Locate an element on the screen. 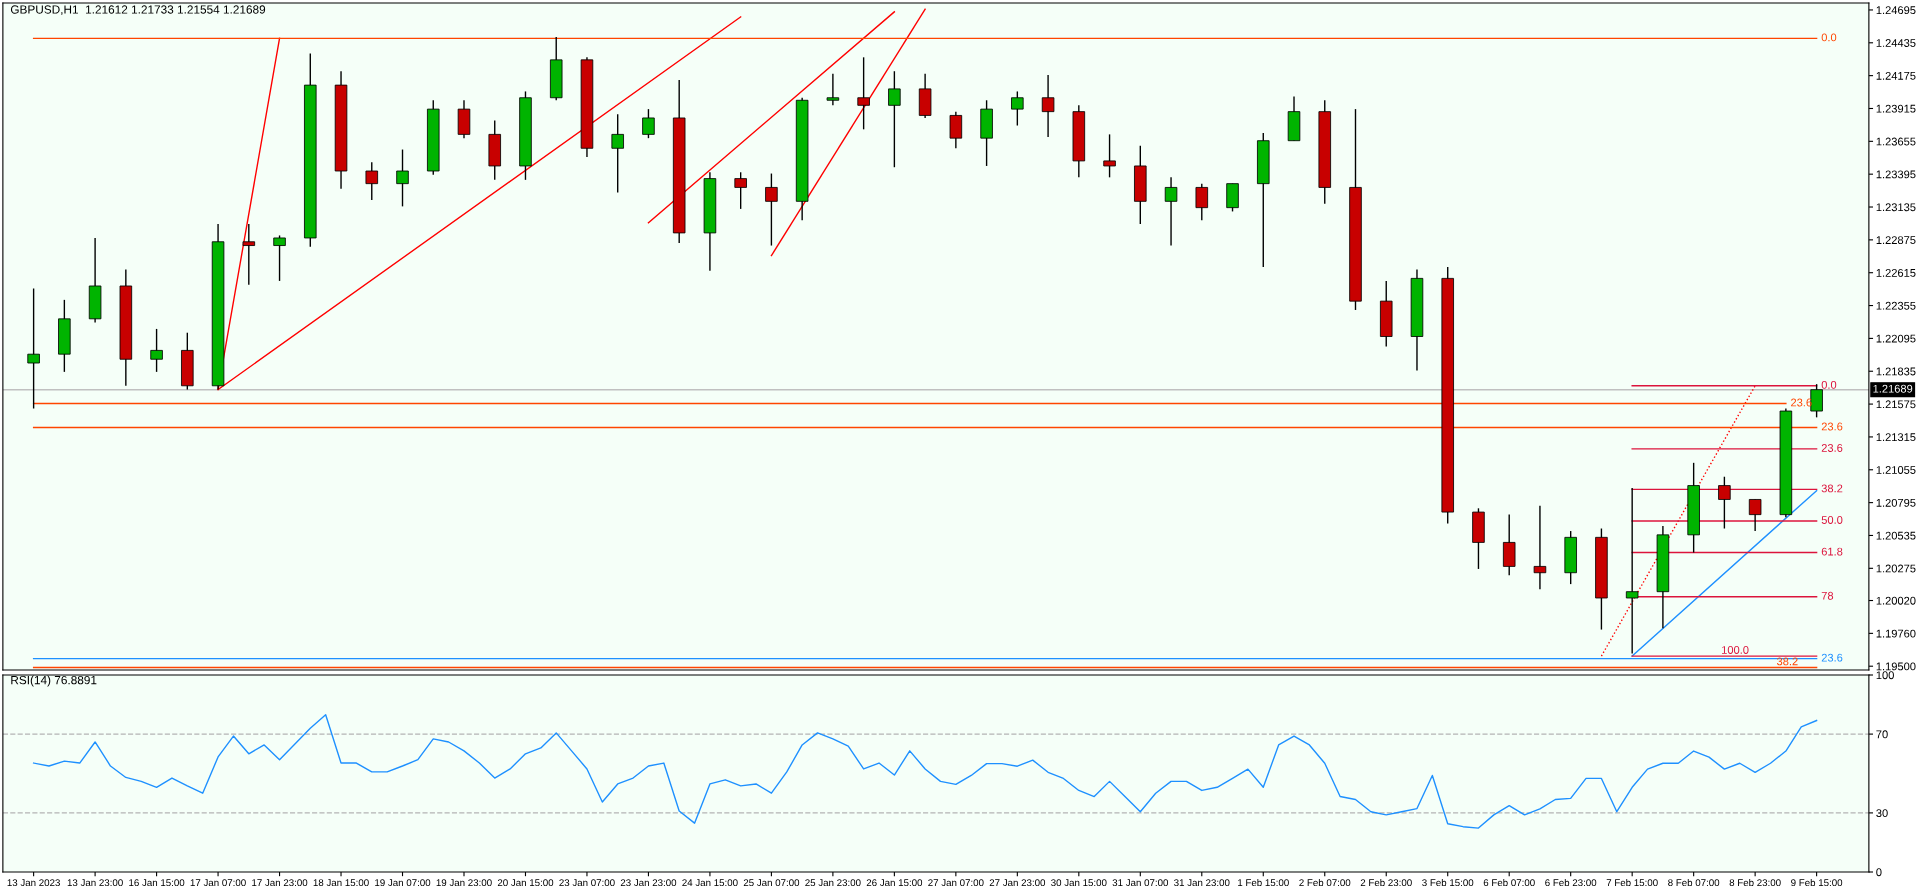 The image size is (1917, 896). x-tick-label: 3 Feb 15:00 is located at coordinates (1448, 882).